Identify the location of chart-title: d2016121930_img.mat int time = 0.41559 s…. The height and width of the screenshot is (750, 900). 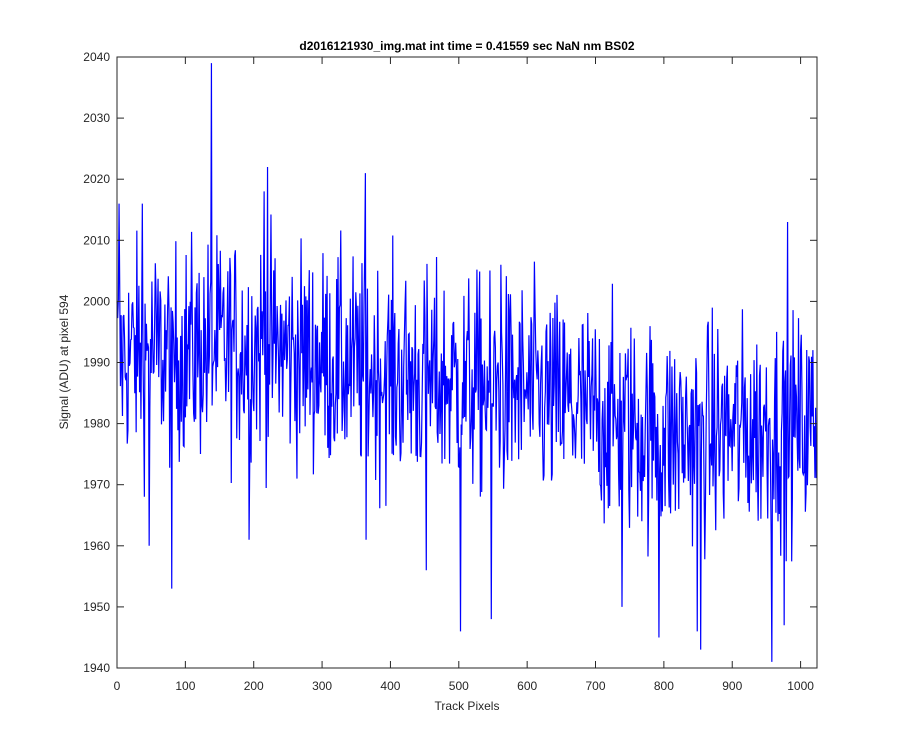
(467, 46).